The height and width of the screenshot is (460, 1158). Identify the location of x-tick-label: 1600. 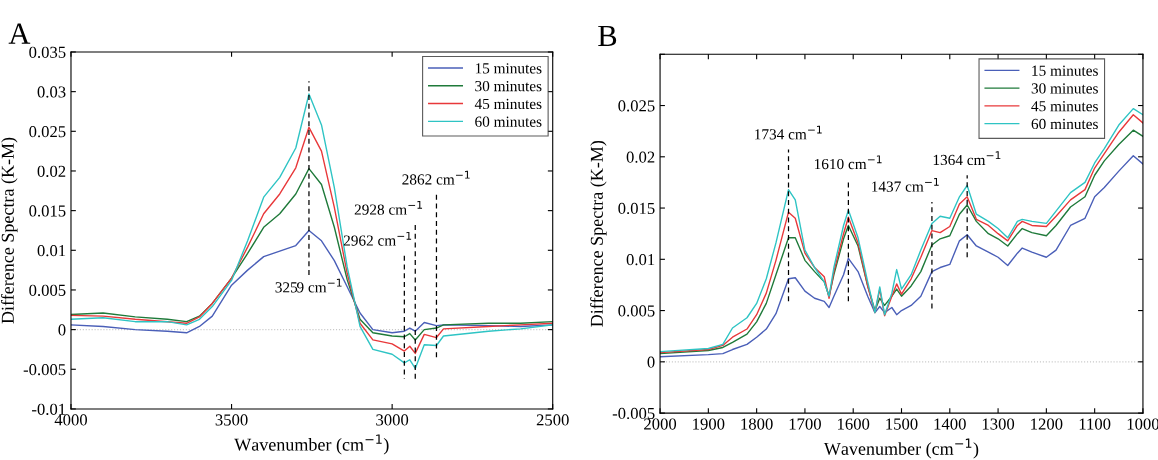
(854, 424).